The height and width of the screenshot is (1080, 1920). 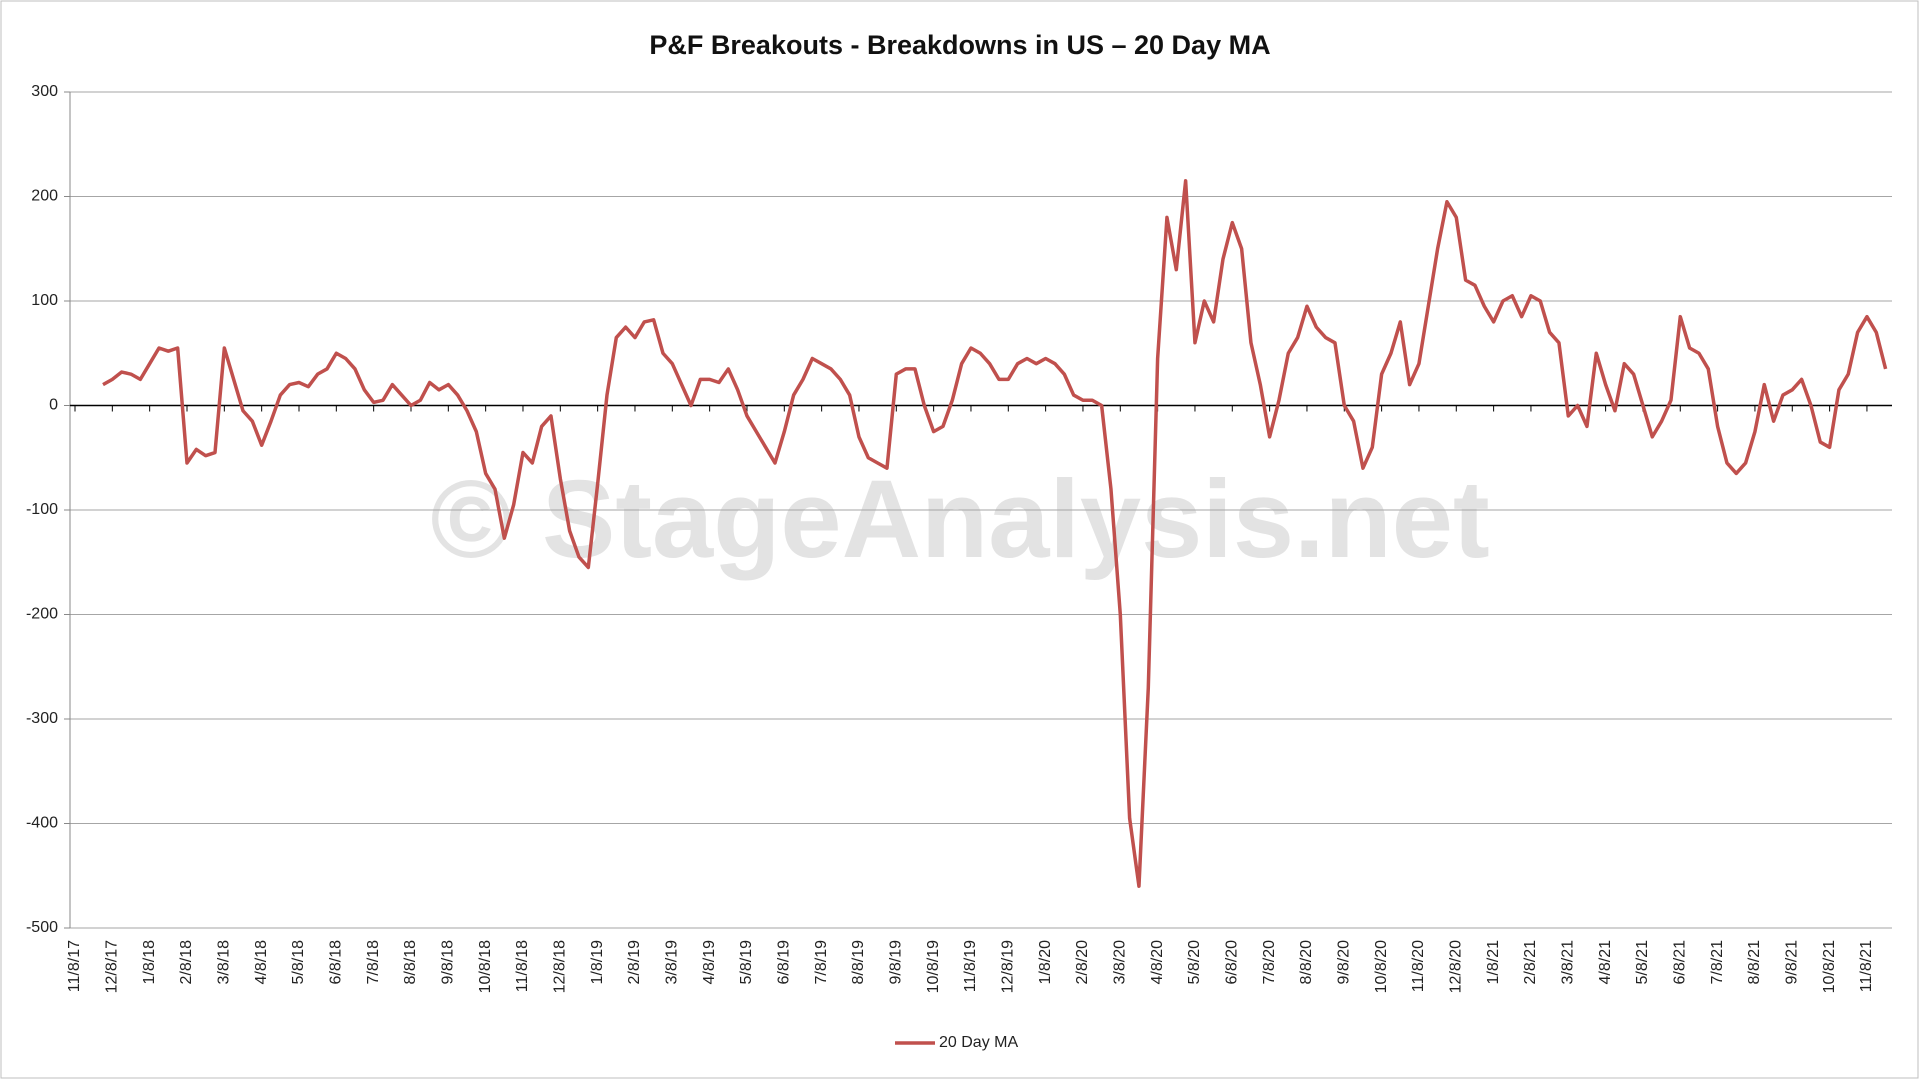 What do you see at coordinates (112, 966) in the screenshot?
I see `x-tick-label: 12/8/17` at bounding box center [112, 966].